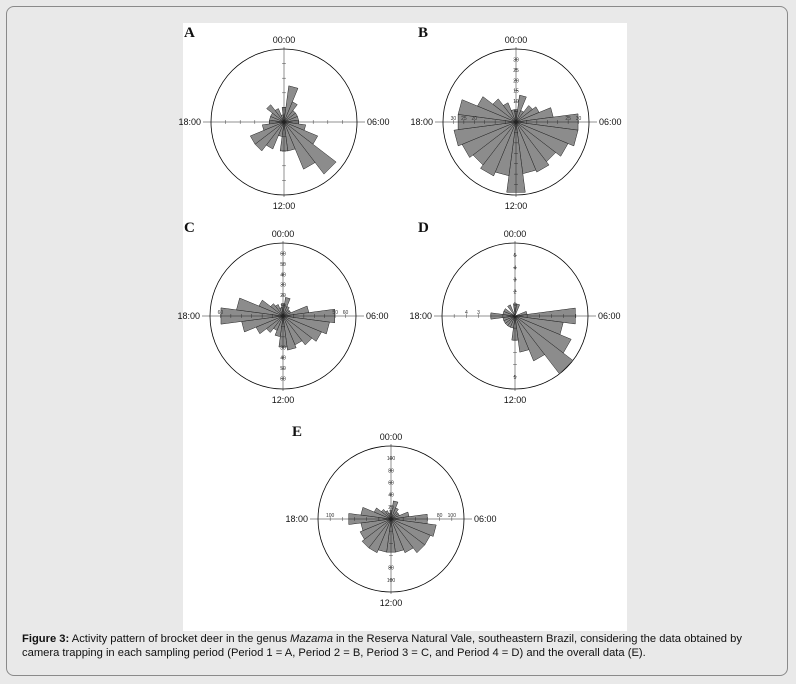 This screenshot has height=684, width=796. I want to click on tick-label-c-top-4: 50, so click(283, 265).